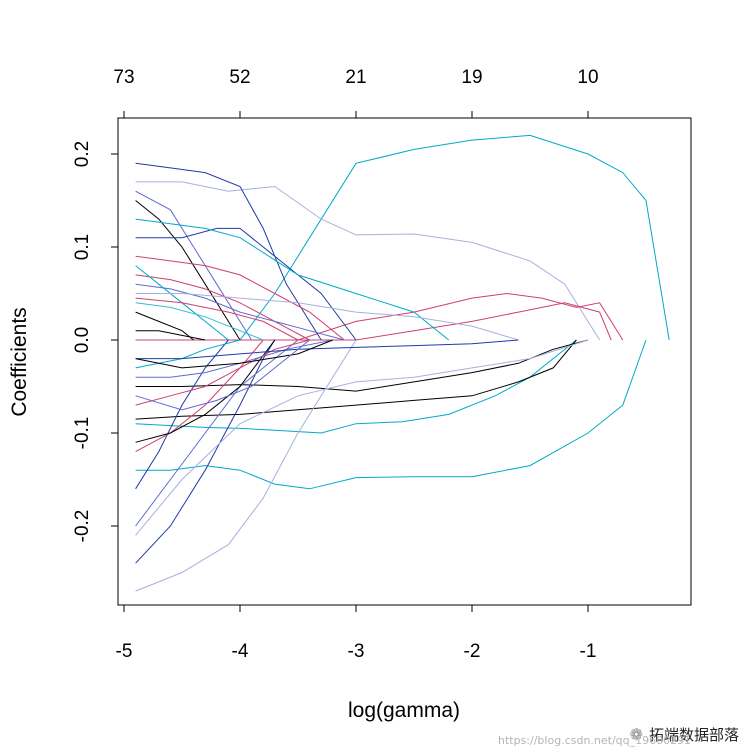 The width and height of the screenshot is (753, 753). Describe the element at coordinates (587, 77) in the screenshot. I see `top-tick-label: 10` at that location.